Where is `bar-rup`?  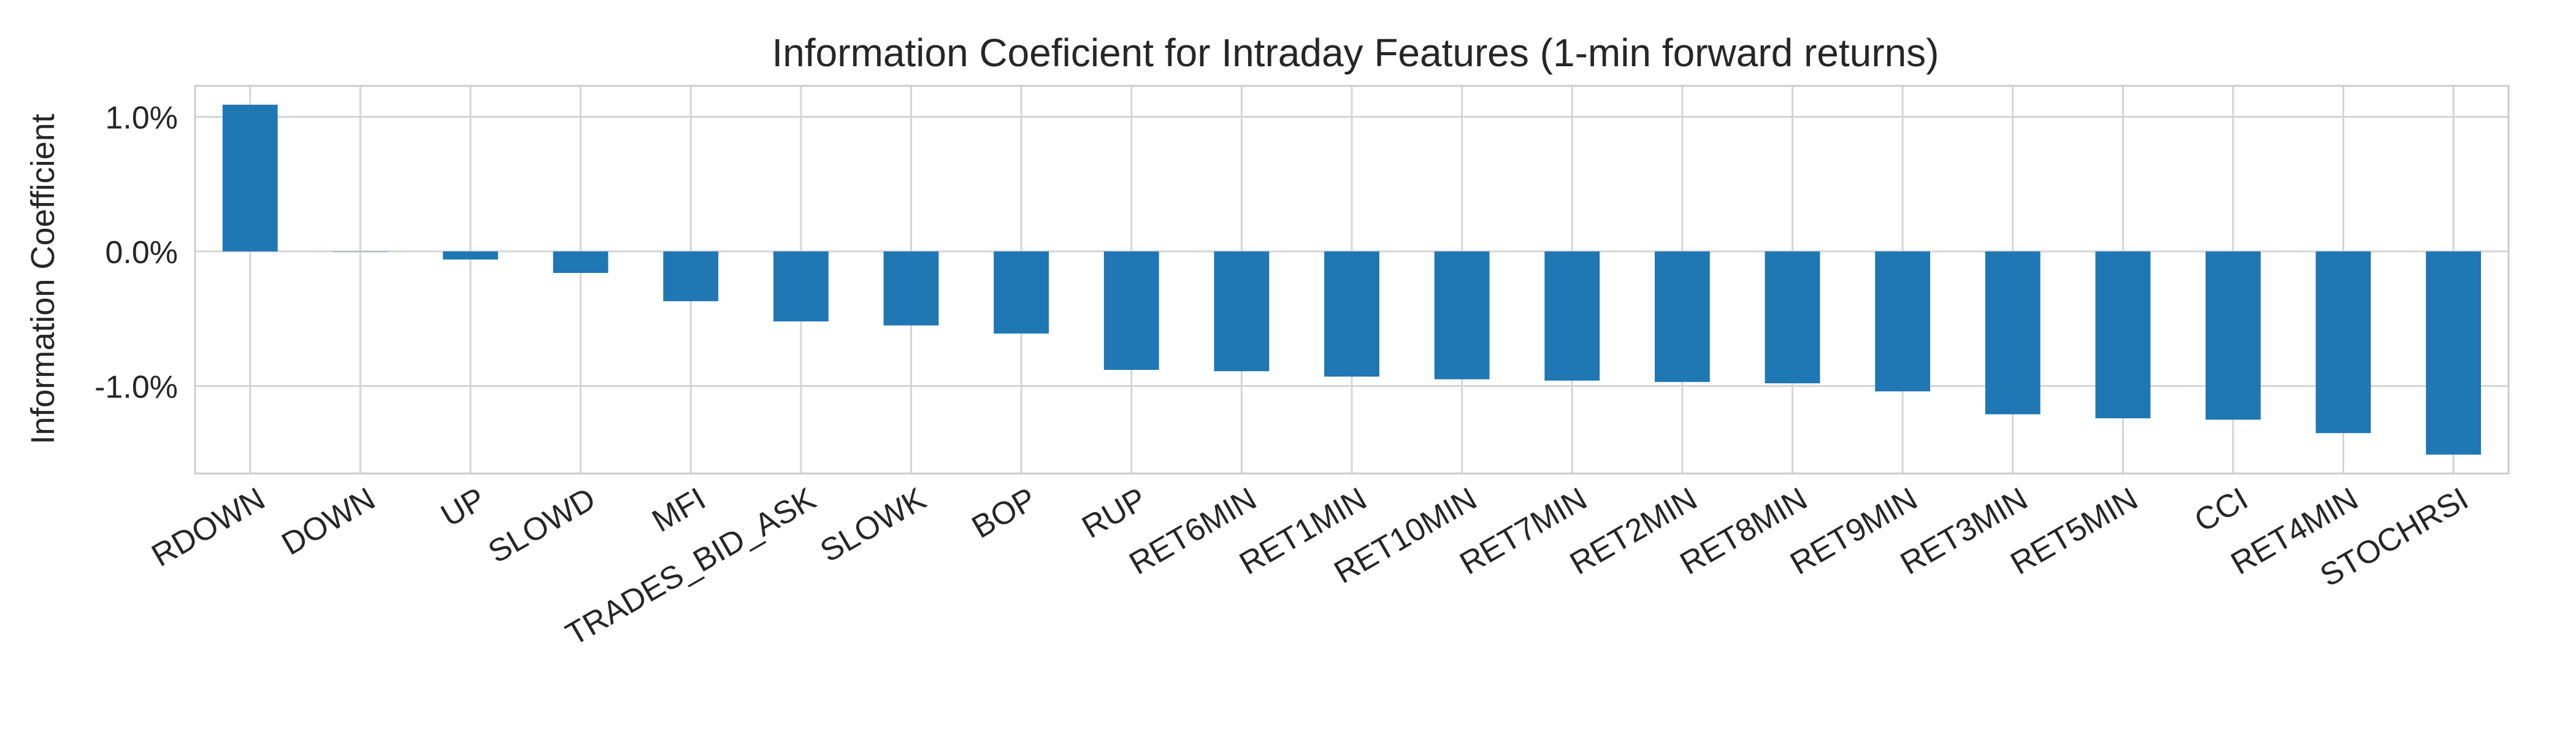 bar-rup is located at coordinates (1131, 310).